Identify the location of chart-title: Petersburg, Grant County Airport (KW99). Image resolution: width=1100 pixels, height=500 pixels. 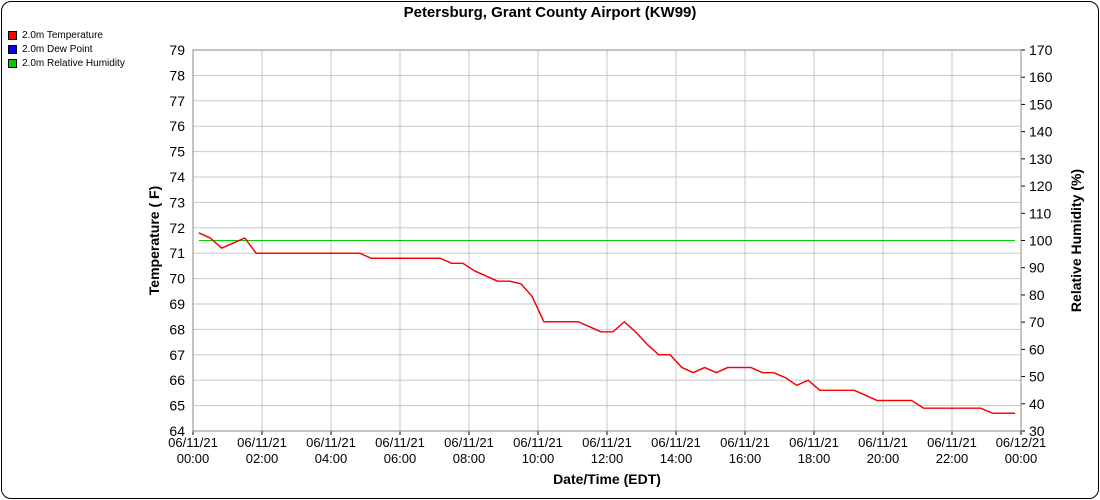
(550, 12).